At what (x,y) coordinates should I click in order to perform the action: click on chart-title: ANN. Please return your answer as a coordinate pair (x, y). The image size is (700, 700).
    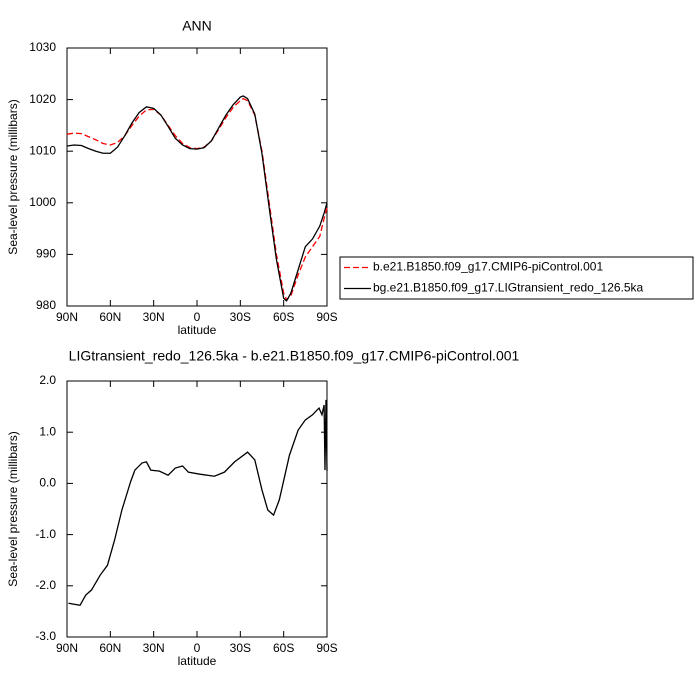
    Looking at the image, I should click on (197, 26).